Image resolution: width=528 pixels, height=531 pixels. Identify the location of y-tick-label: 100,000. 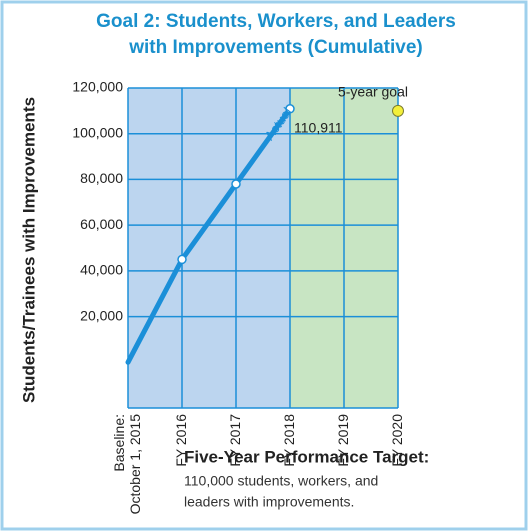
(97, 132).